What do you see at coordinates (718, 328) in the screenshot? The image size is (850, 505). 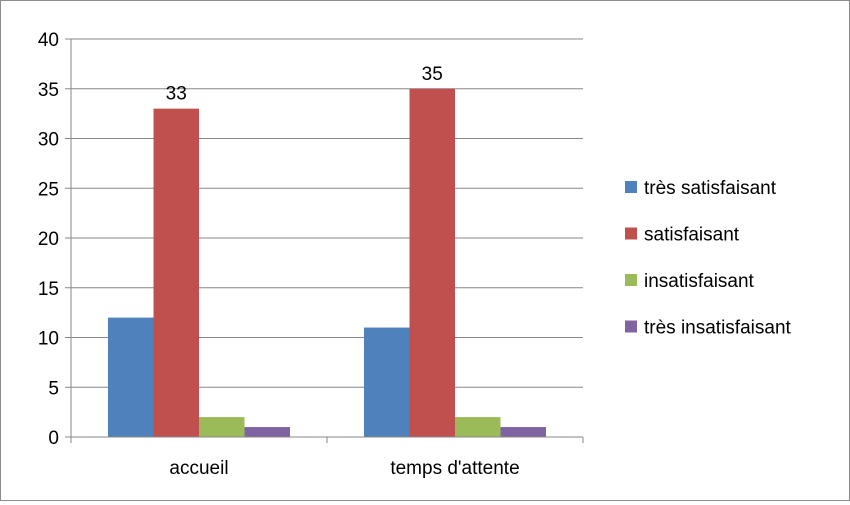 I see `legend-label: très insatisfaisant` at bounding box center [718, 328].